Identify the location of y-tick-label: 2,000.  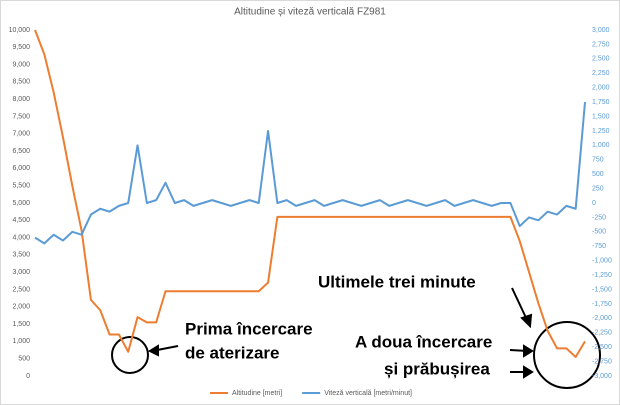
(21, 307).